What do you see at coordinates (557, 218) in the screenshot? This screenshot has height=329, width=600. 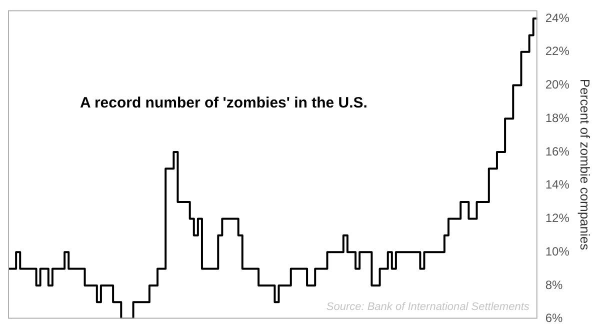 I see `y-tick-label: 12%` at bounding box center [557, 218].